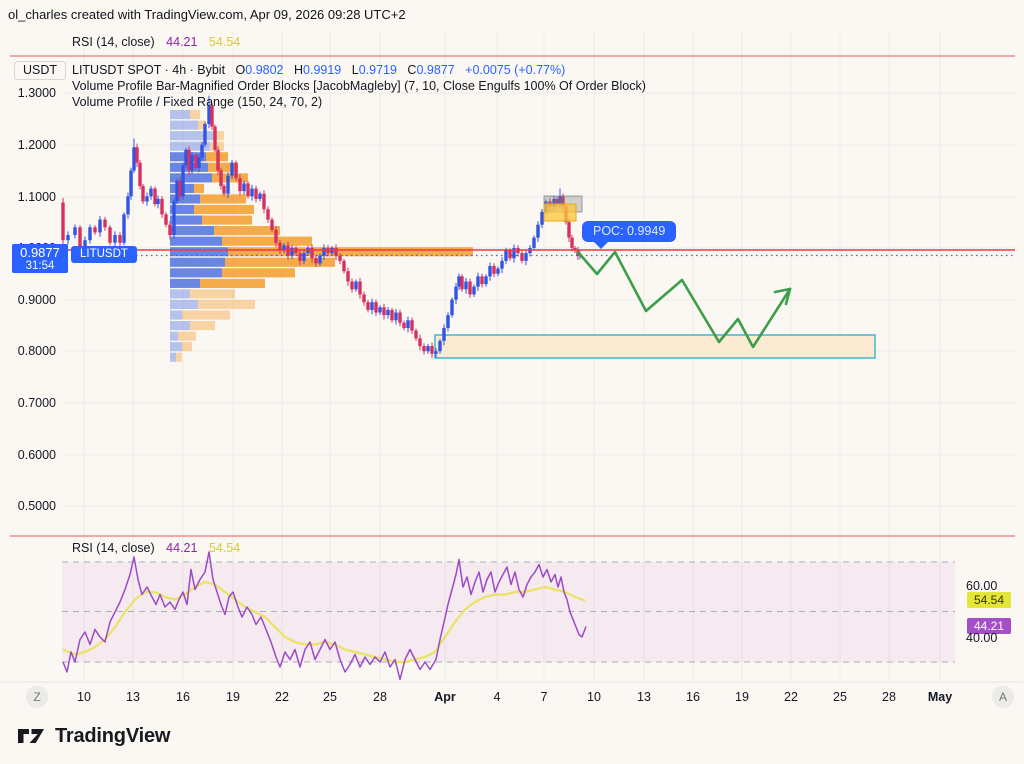 The image size is (1024, 764). I want to click on rsi-axis-badge: 44.21, so click(989, 626).